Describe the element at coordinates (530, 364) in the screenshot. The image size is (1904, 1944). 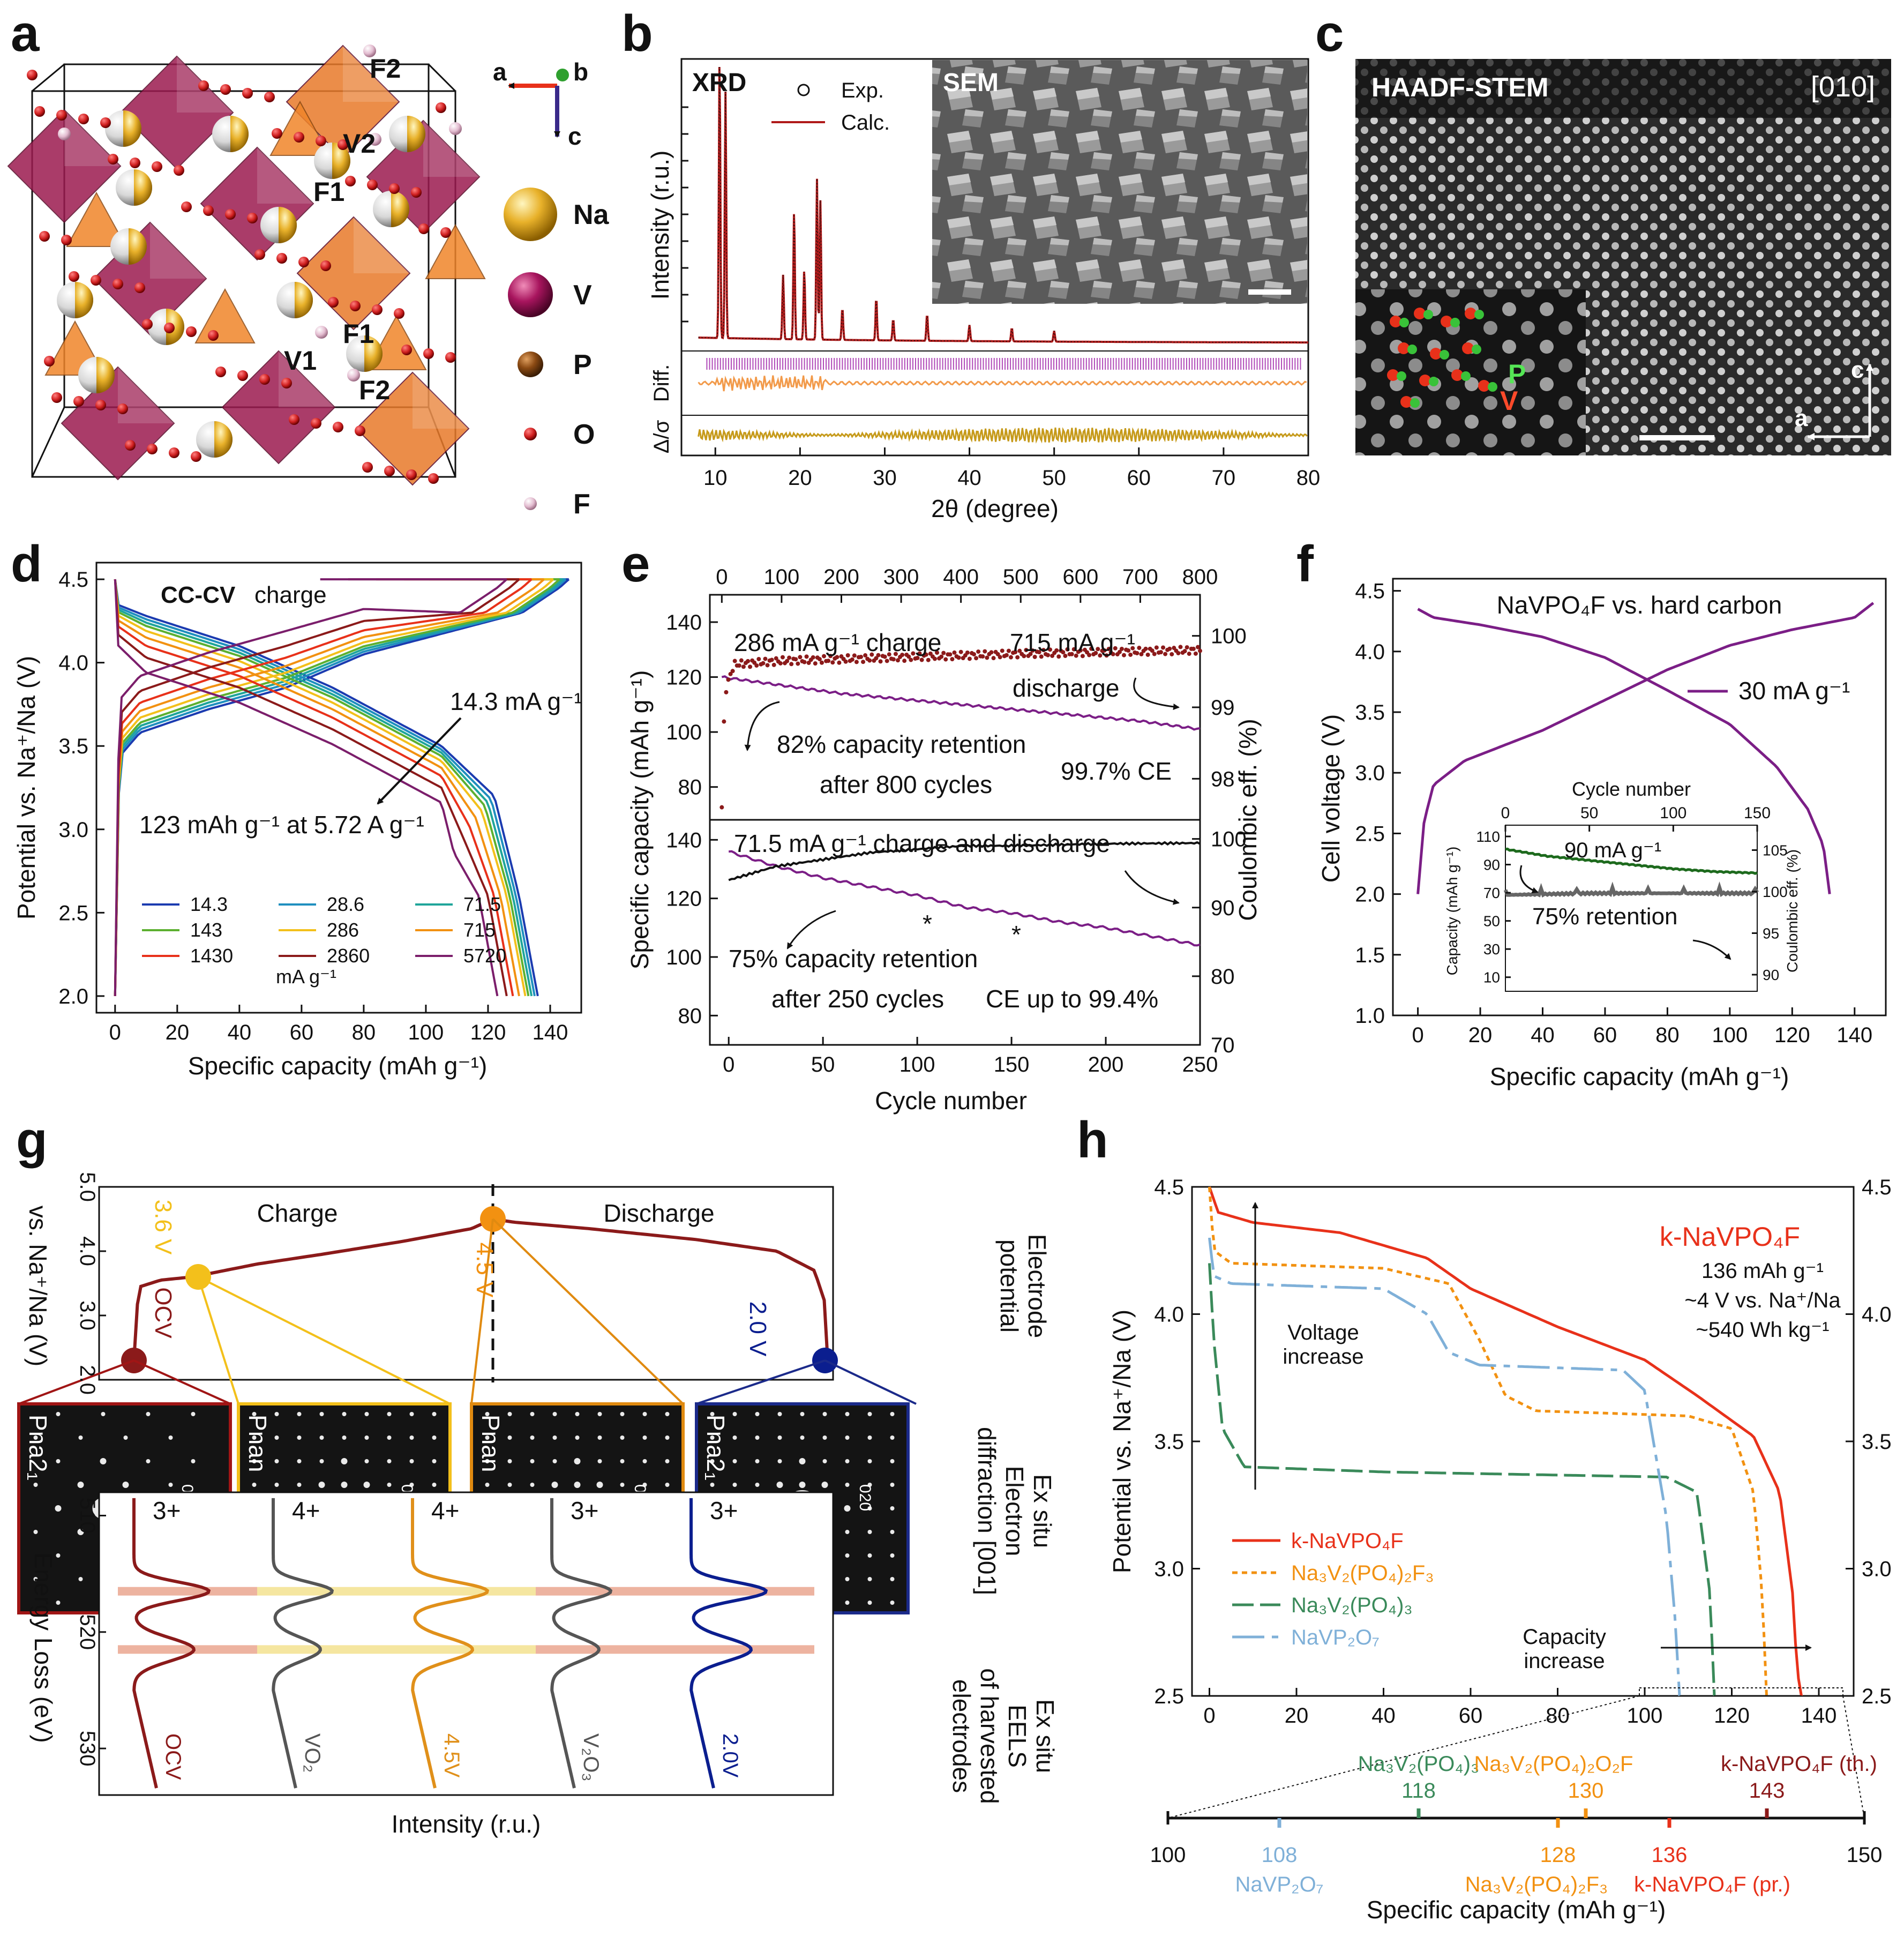
I see `legend-atom-p` at that location.